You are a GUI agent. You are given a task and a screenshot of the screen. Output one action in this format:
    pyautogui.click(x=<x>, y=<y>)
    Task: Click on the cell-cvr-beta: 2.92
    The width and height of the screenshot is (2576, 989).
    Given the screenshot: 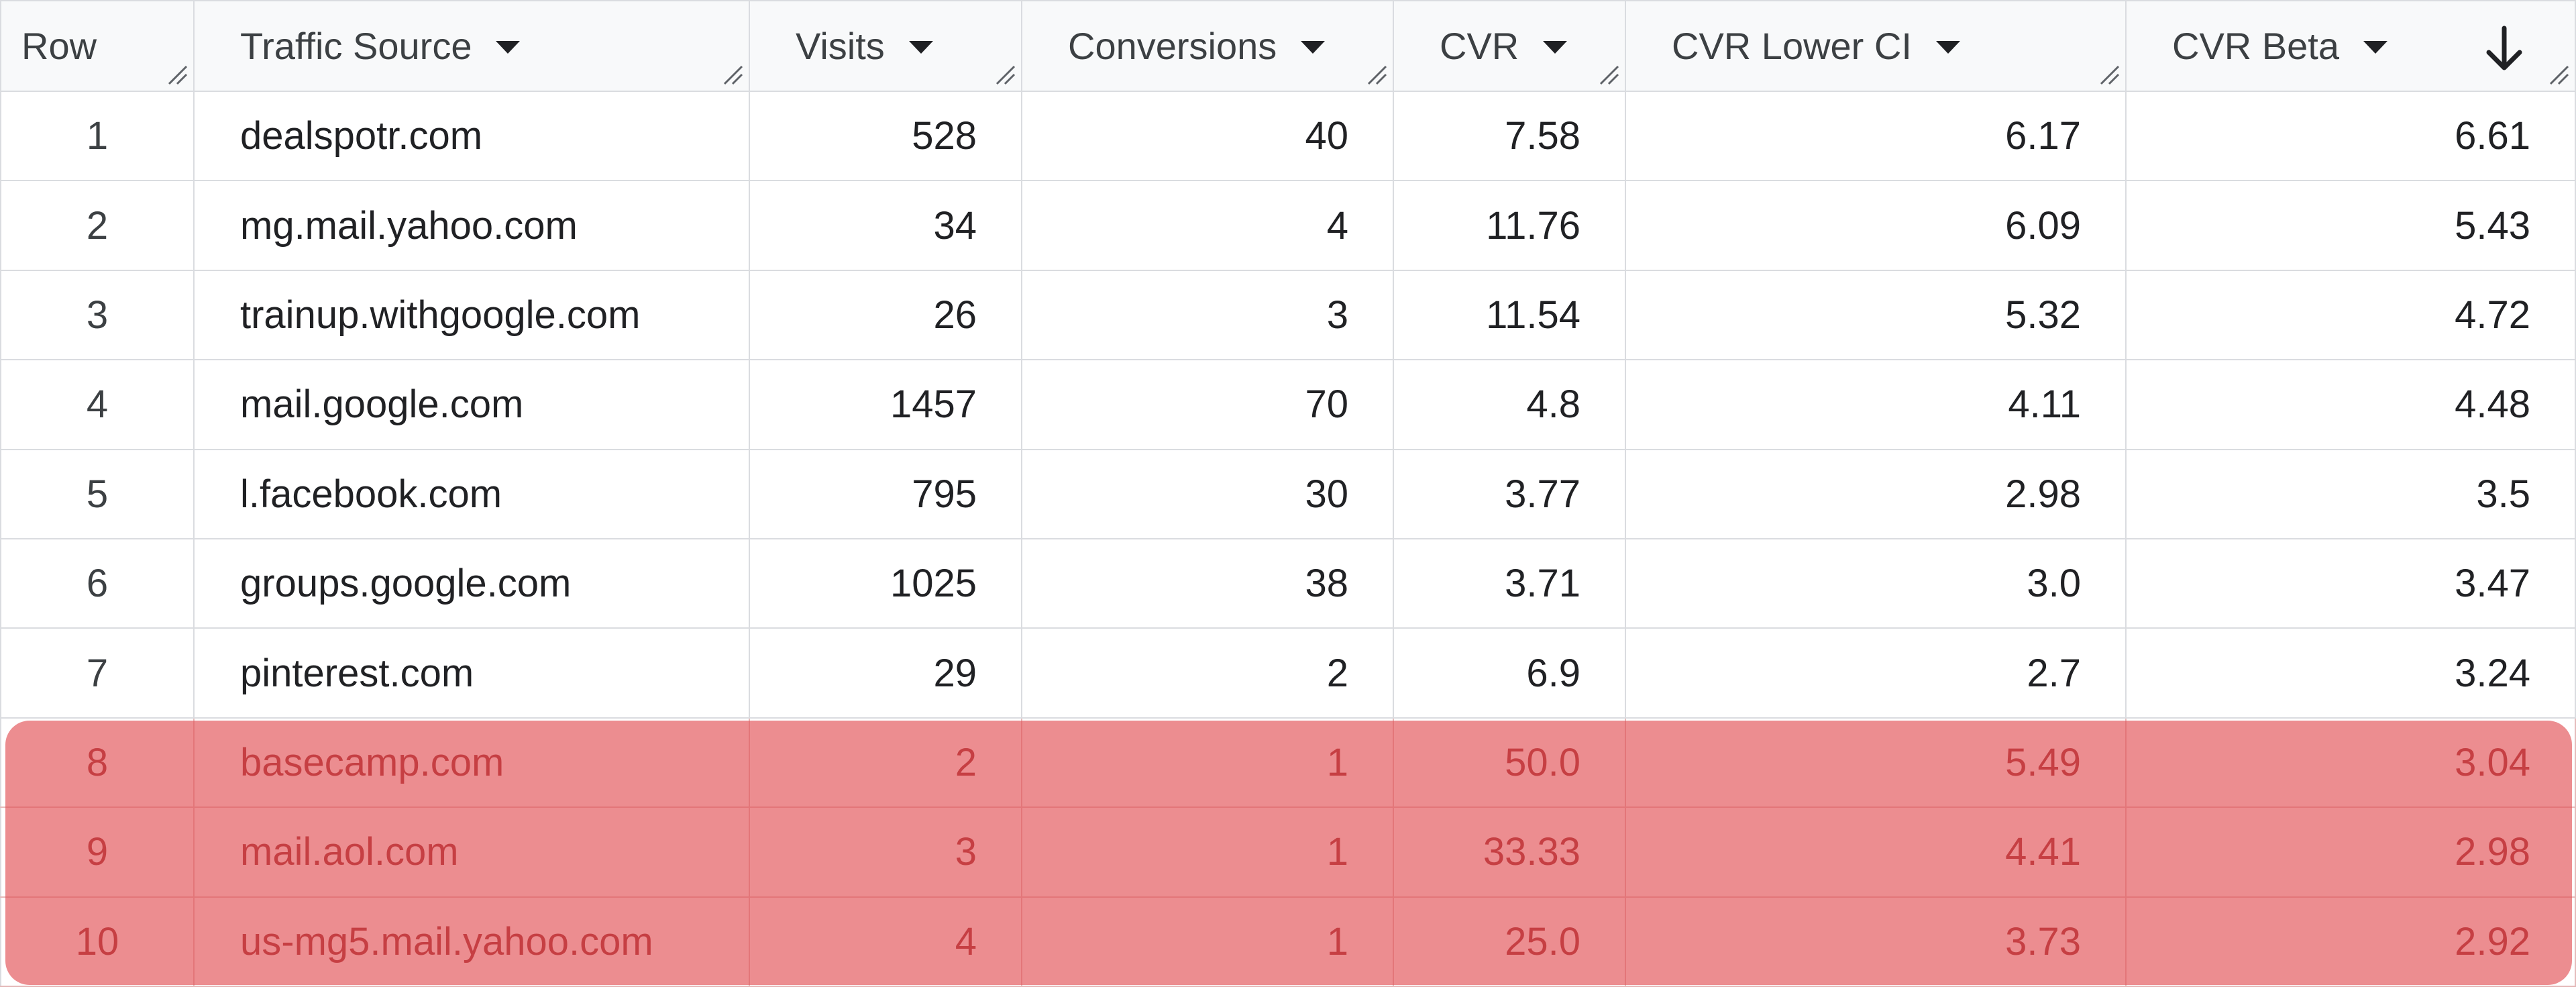 What is the action you would take?
    pyautogui.click(x=2351, y=941)
    